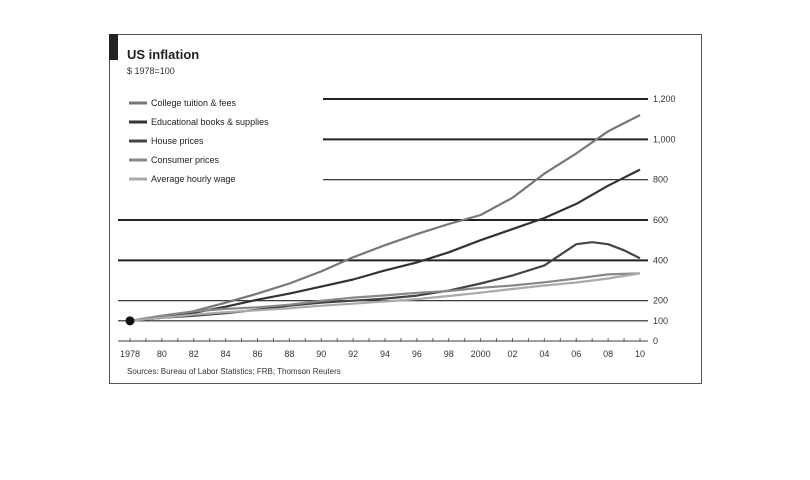  I want to click on legend-label: Educational books & supplies, so click(210, 122).